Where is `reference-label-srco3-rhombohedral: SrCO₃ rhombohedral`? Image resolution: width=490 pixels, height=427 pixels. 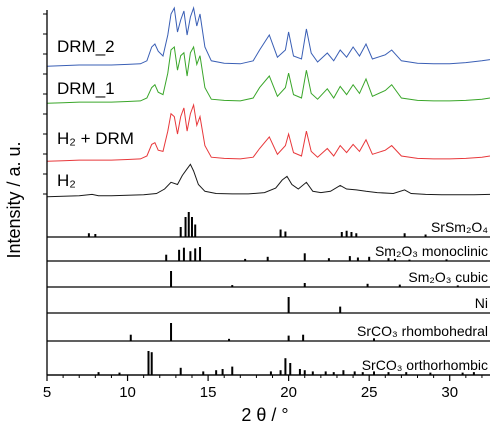
reference-label-srco3-rhombohedral: SrCO₃ rhombohedral is located at coordinates (422, 331).